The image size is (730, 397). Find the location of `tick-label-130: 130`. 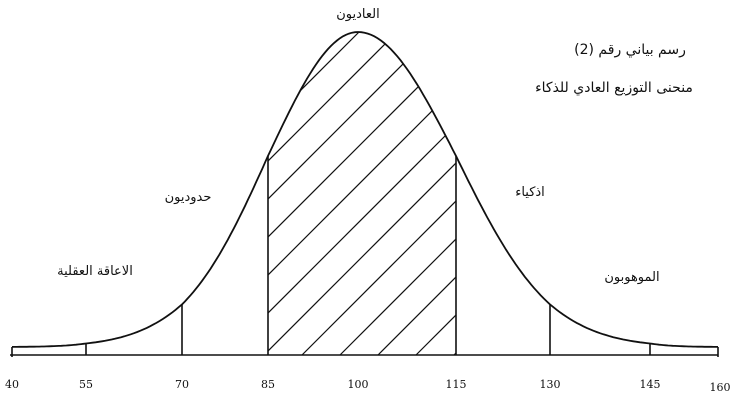

tick-label-130: 130 is located at coordinates (550, 384).